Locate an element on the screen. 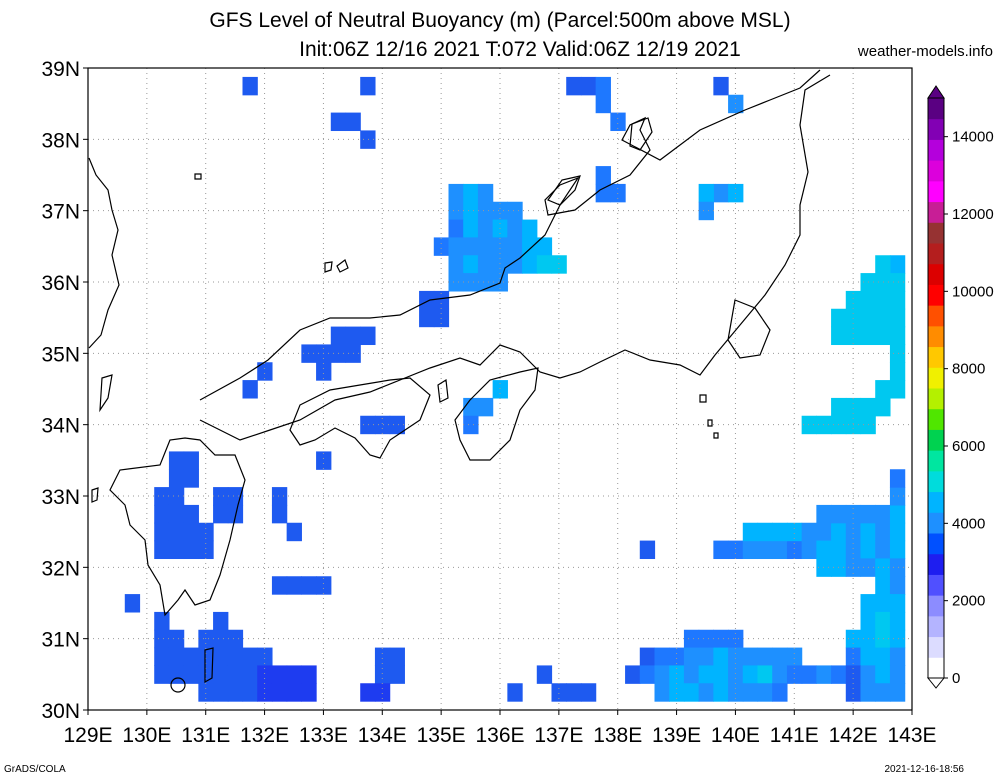  lon-tick-label: 136E is located at coordinates (499, 735).